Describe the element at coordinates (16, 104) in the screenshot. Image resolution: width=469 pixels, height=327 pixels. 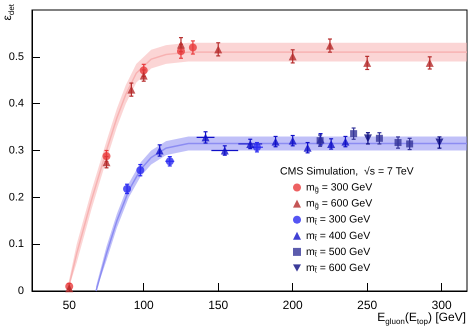
I see `y-tick-label: 0.4` at that location.